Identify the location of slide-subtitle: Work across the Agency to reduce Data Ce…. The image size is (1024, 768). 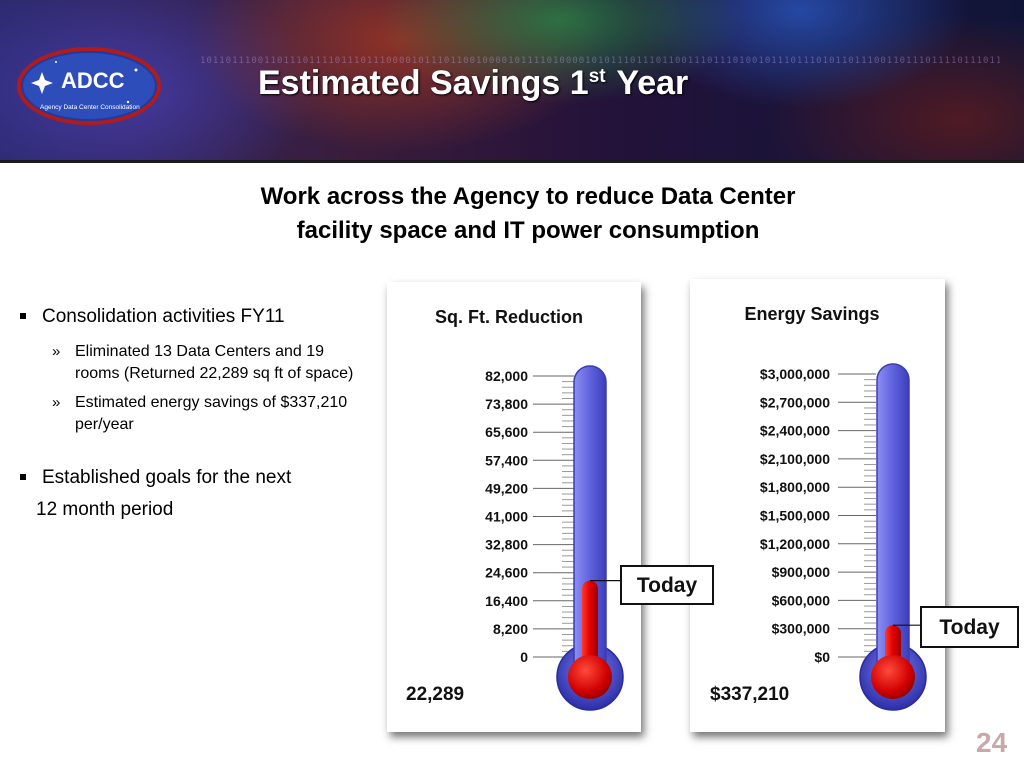
(528, 213).